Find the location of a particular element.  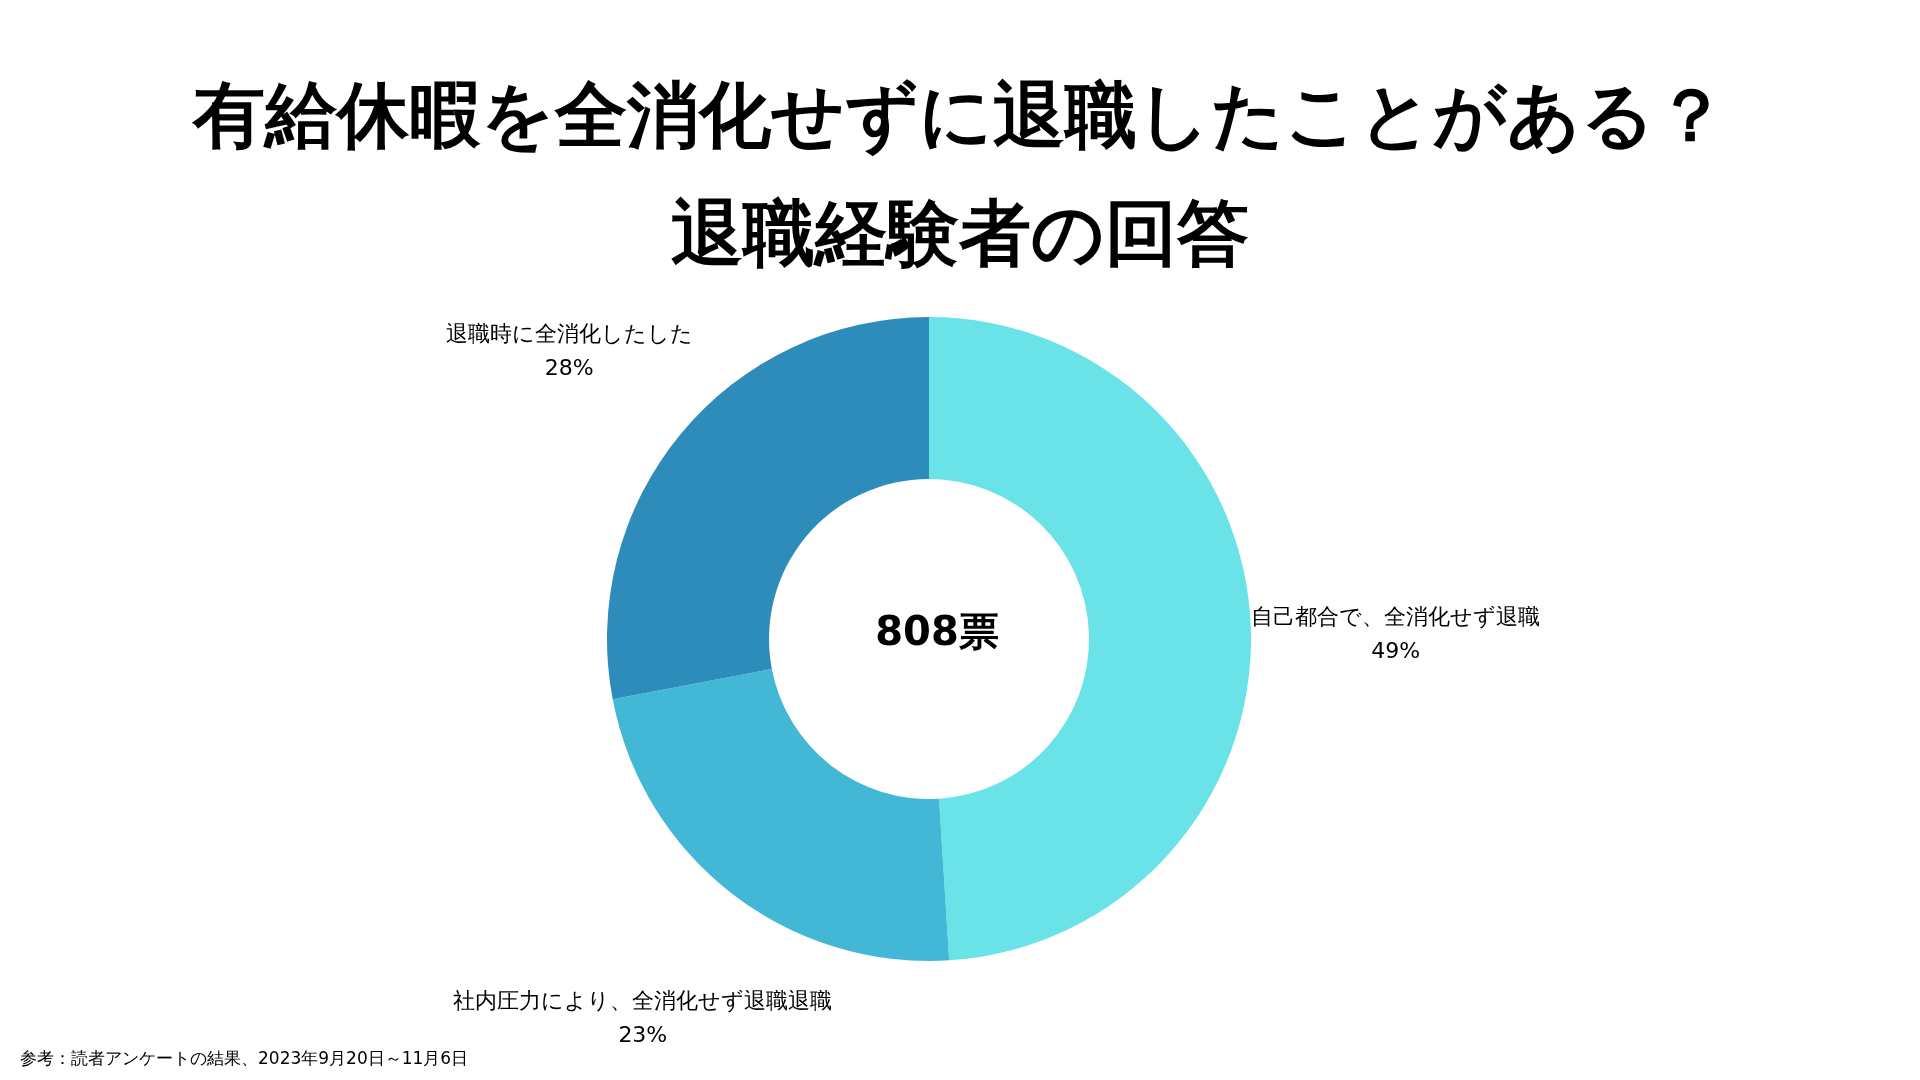

value-label: 23% is located at coordinates (643, 1034).